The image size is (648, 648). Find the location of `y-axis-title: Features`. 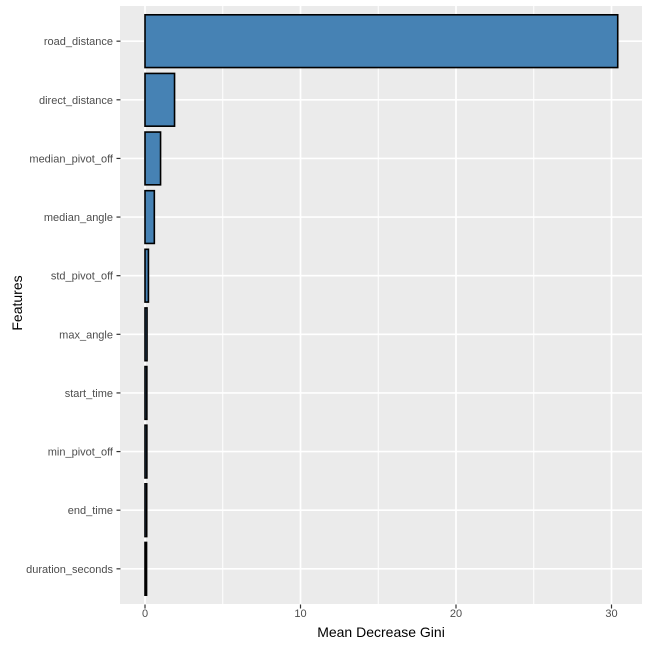

y-axis-title: Features is located at coordinates (17, 303).